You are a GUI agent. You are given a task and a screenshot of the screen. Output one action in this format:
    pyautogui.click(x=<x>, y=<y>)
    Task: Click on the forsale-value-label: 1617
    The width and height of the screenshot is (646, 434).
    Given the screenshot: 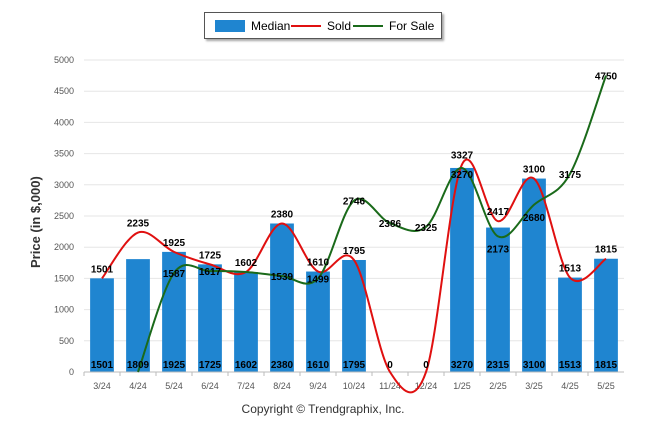 What is the action you would take?
    pyautogui.click(x=210, y=272)
    